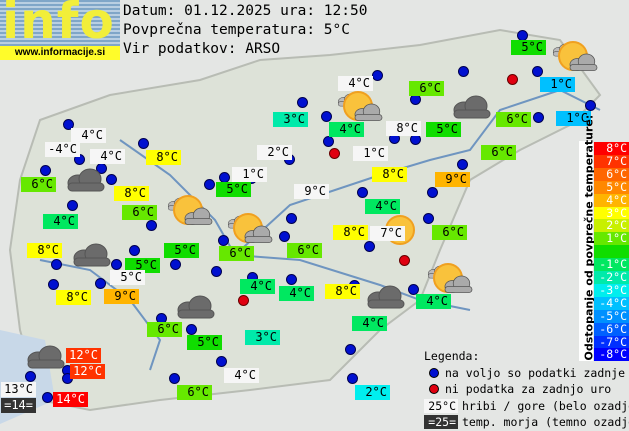  I want to click on logo-url: www.informacije.si, so click(60, 53).